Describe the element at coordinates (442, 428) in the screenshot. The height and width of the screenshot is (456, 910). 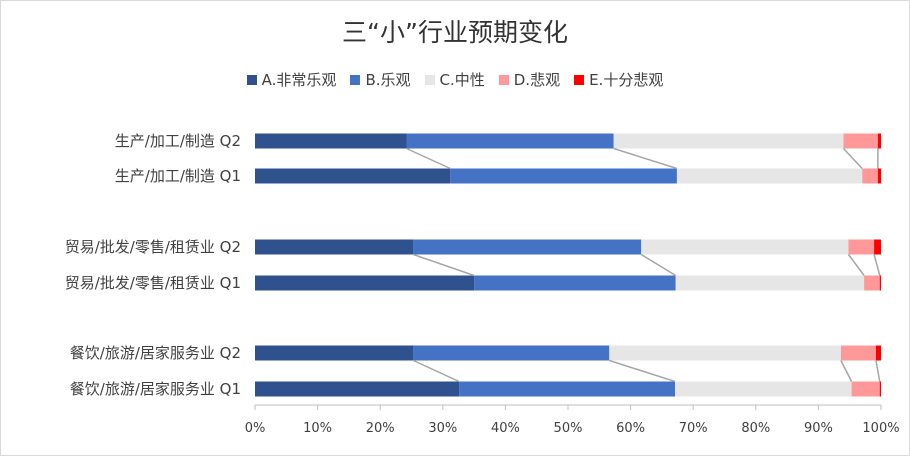
I see `x-tick-label: 30%` at that location.